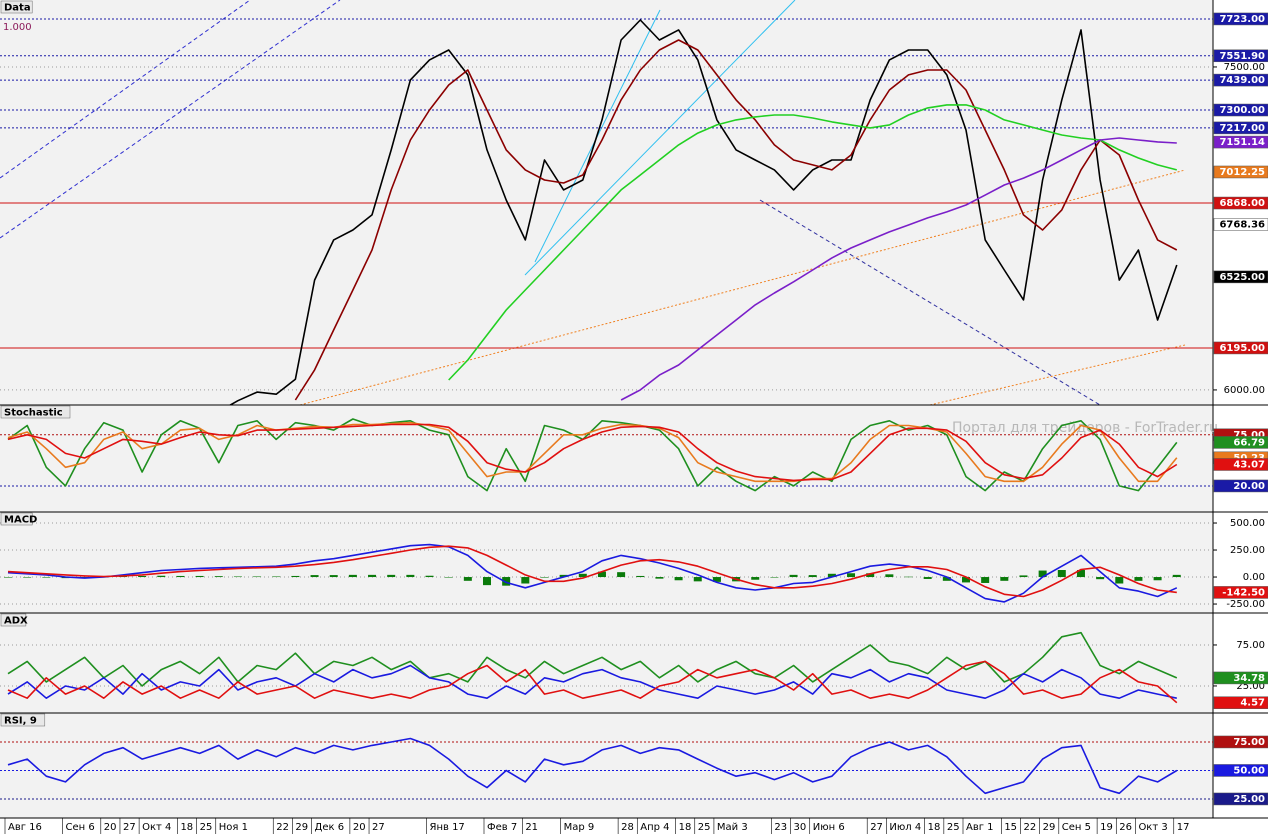 This screenshot has height=834, width=1268. Describe the element at coordinates (1152, 827) in the screenshot. I see `x-tick-label: Окт 3` at that location.